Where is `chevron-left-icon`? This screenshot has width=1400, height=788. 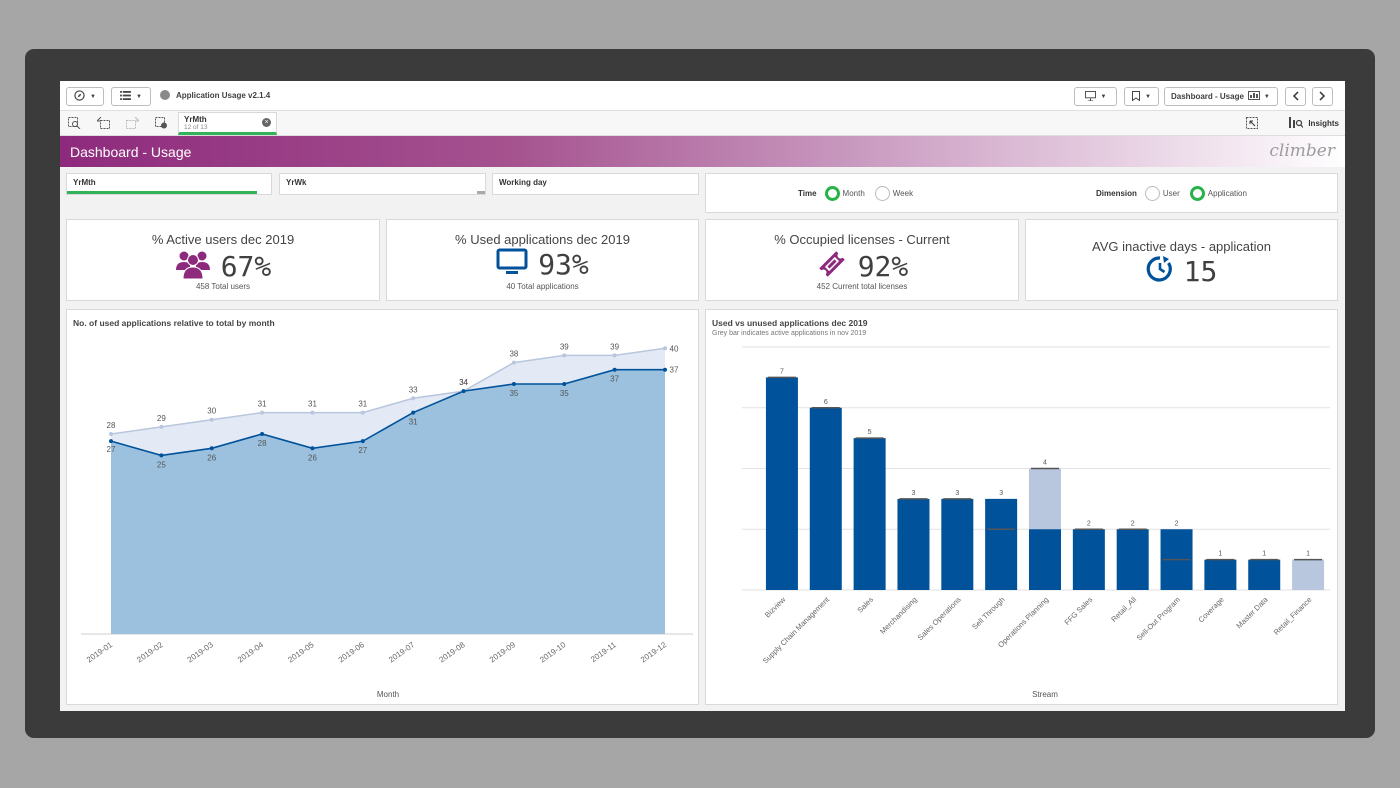
chevron-left-icon is located at coordinates (1295, 96).